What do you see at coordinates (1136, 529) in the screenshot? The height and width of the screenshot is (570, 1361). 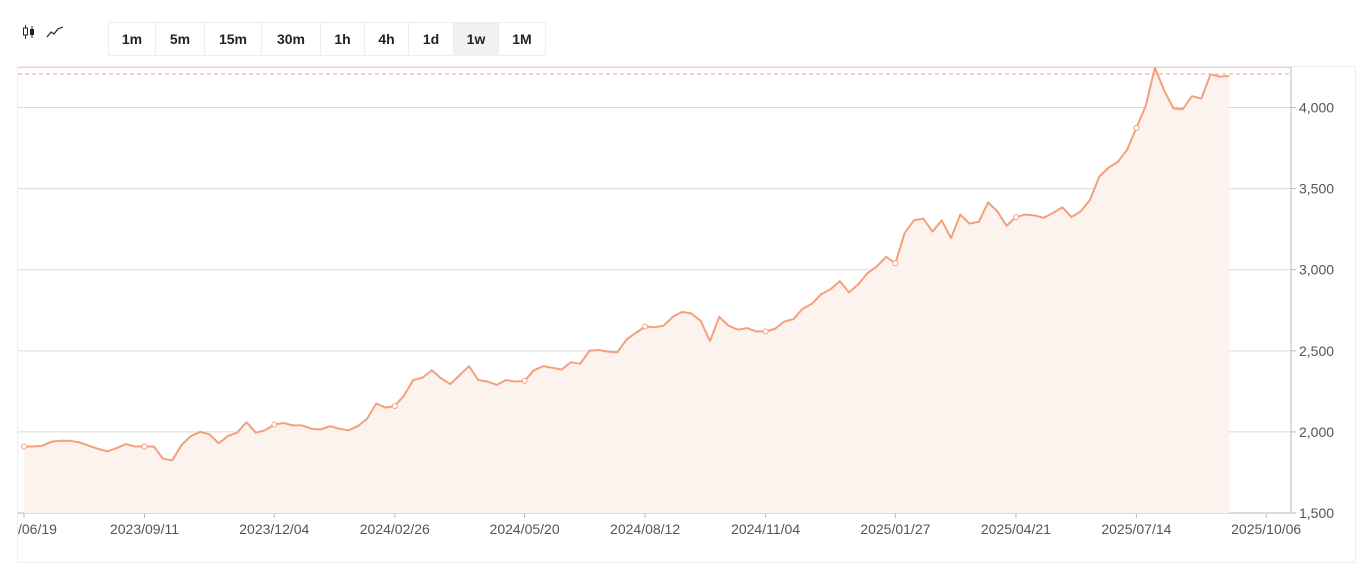 I see `x-tick-label: 2025/07/14` at bounding box center [1136, 529].